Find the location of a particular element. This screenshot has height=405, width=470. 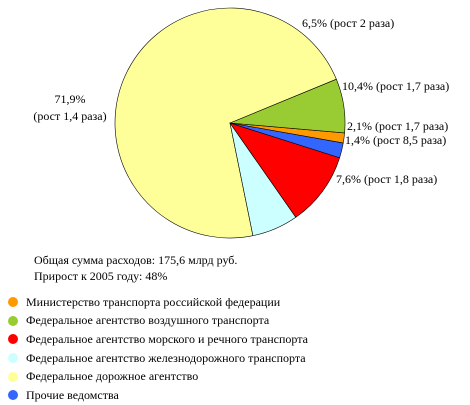

summary-growth: Прирост к 2005 году: 48% is located at coordinates (101, 276).